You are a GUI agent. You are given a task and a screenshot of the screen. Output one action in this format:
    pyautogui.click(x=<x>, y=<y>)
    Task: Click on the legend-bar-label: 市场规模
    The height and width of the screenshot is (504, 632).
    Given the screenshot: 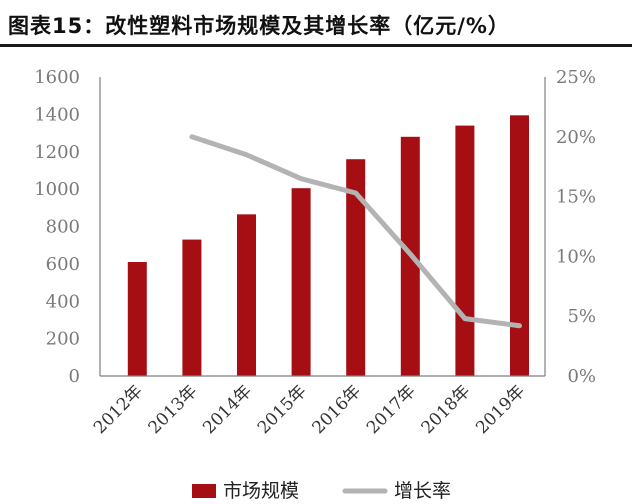 What is the action you would take?
    pyautogui.click(x=261, y=491)
    